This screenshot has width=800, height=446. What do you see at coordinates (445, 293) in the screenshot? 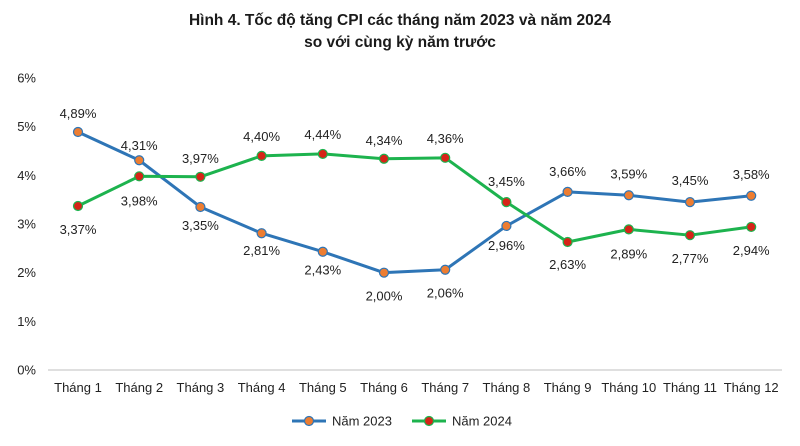
I see `data-label: 2,06%` at bounding box center [445, 293].